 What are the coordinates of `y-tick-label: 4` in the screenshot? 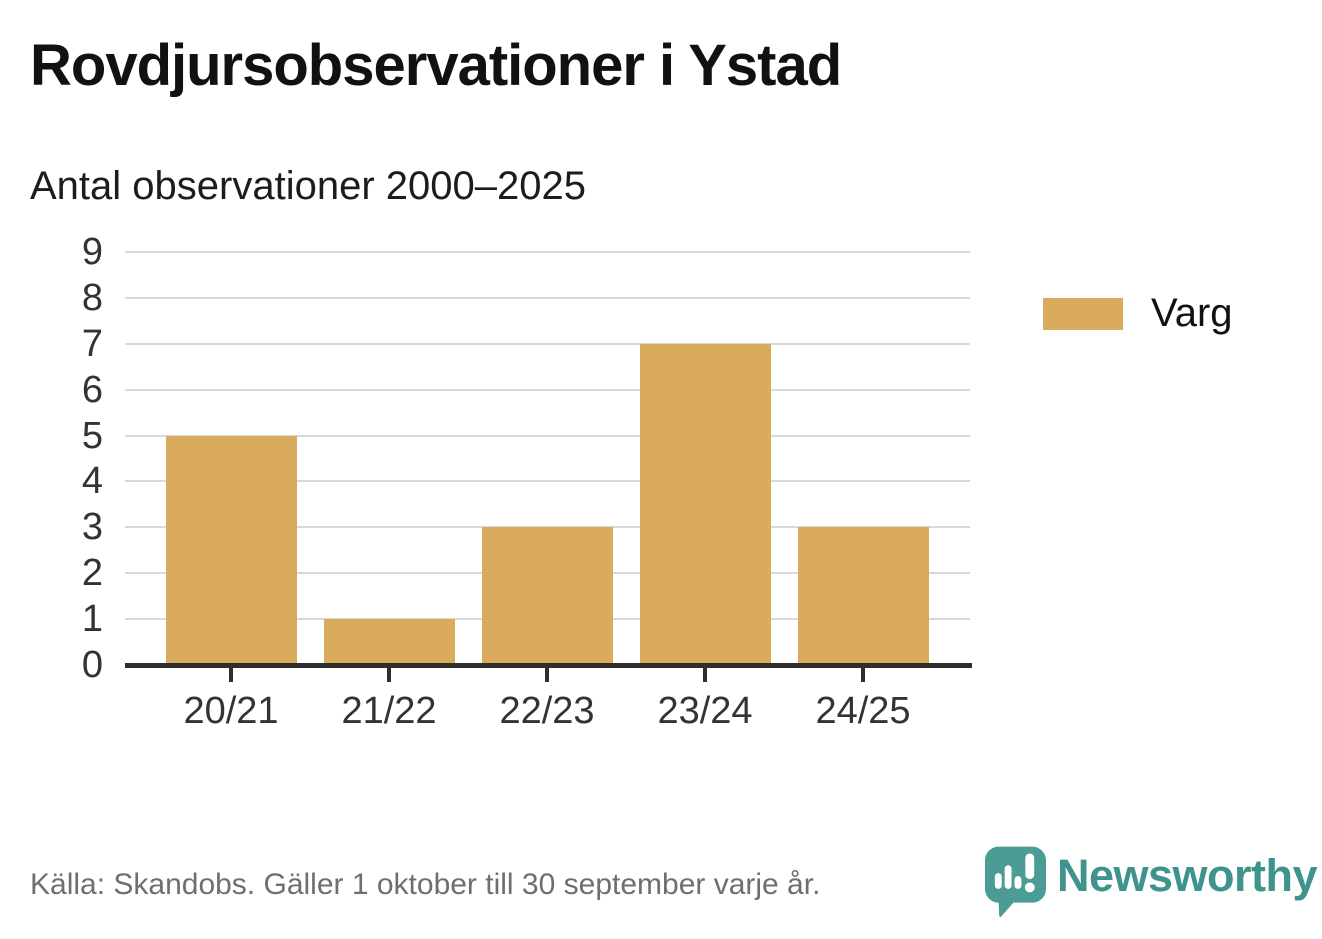 It's located at (92, 481).